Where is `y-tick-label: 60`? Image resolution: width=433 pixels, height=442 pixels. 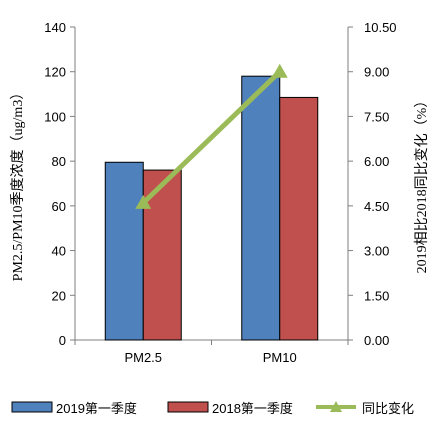 y-tick-label: 60 is located at coordinates (59, 206).